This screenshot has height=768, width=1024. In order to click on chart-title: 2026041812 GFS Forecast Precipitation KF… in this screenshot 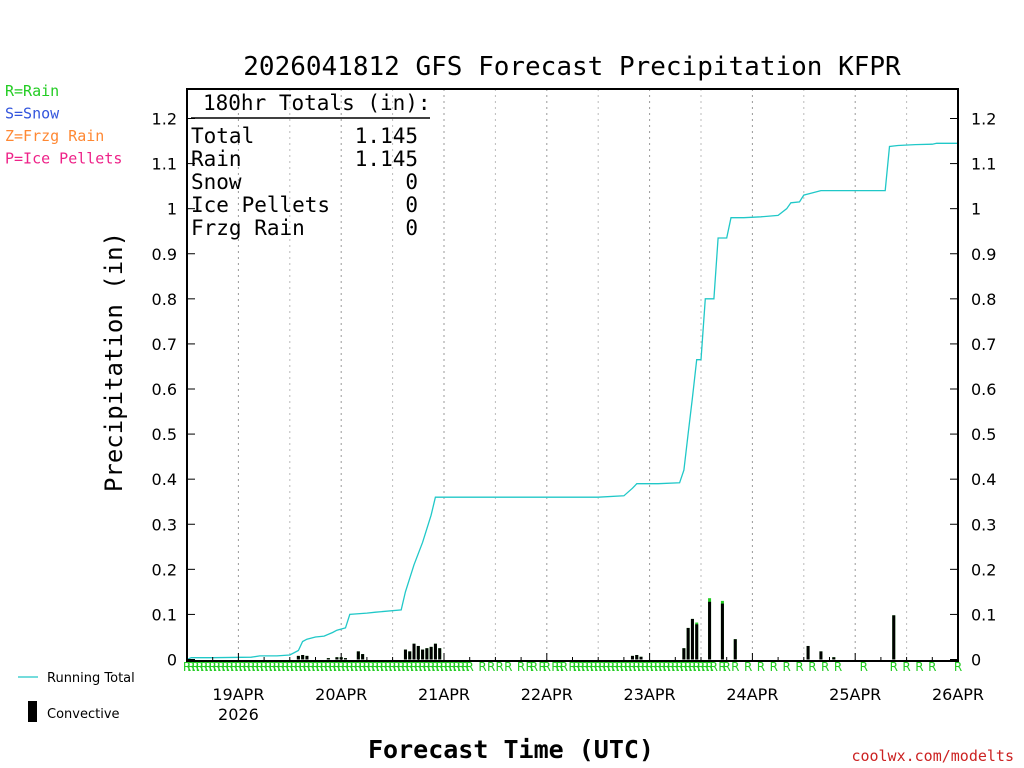, I will do `click(572, 67)`.